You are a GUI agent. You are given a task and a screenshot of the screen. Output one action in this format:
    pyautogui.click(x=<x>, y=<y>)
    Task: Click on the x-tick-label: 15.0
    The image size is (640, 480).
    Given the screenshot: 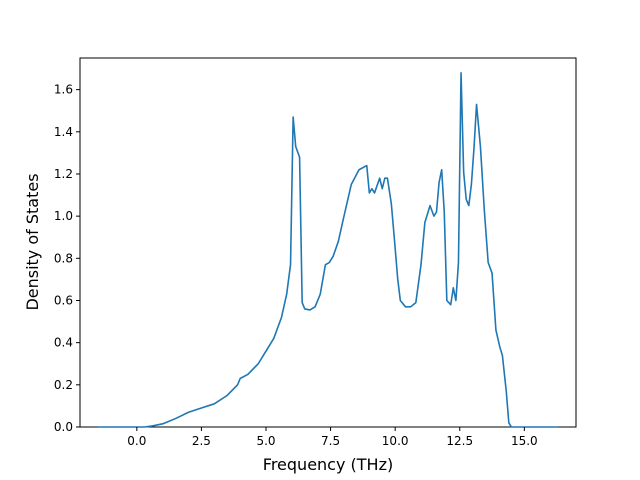 What is the action you would take?
    pyautogui.click(x=524, y=441)
    